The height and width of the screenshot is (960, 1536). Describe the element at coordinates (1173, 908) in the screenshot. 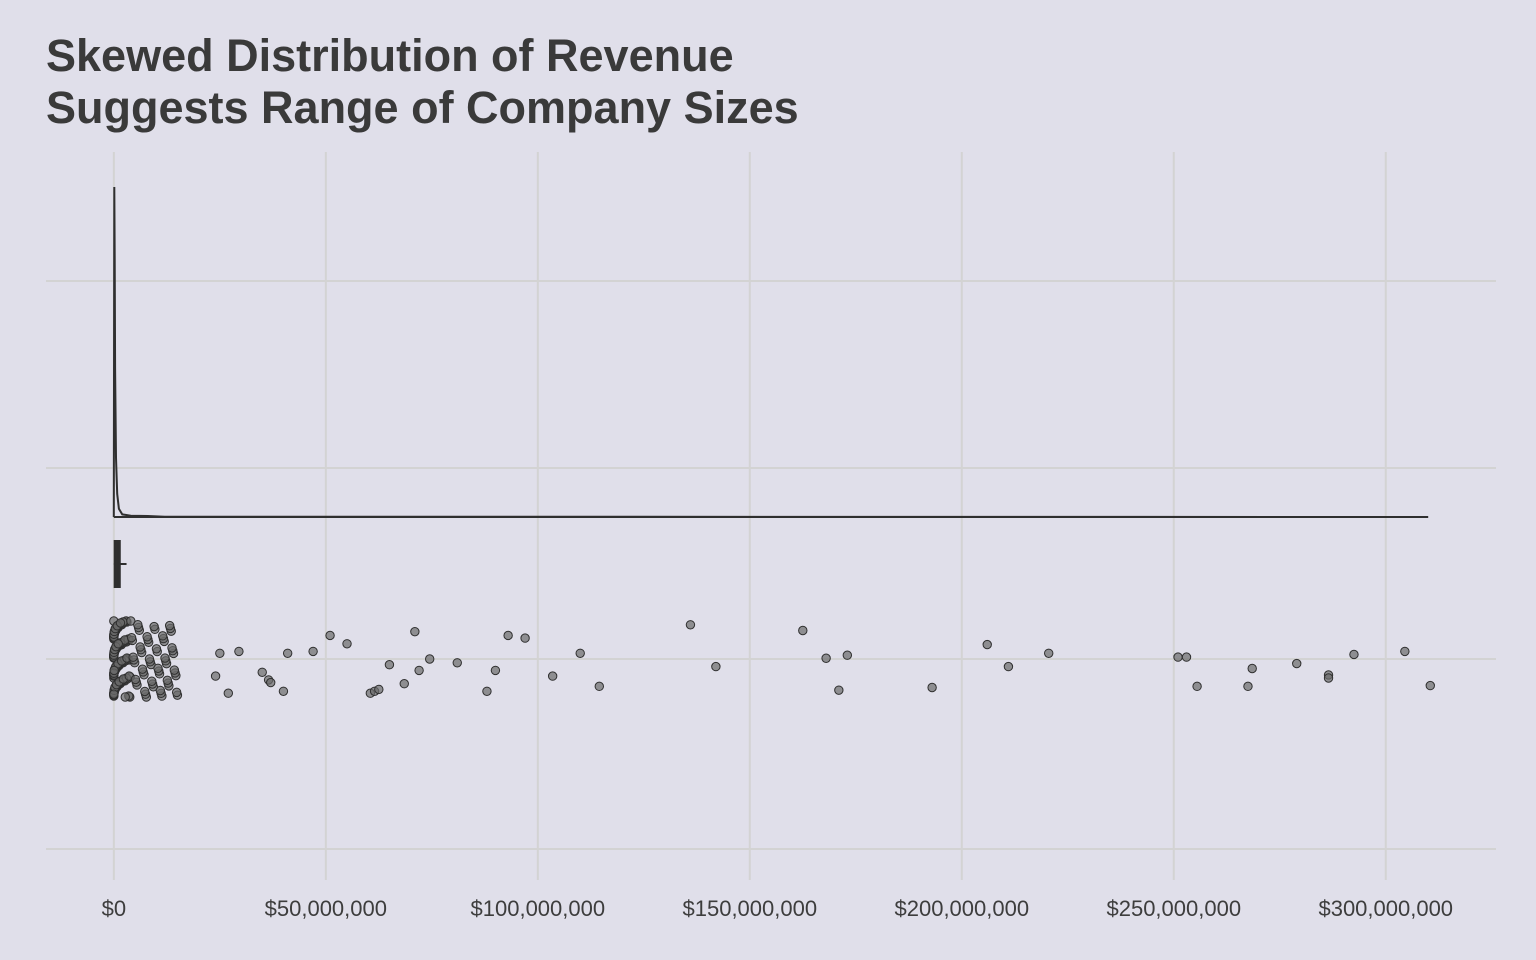

I see `x-tick-label: $250,000,000` at that location.